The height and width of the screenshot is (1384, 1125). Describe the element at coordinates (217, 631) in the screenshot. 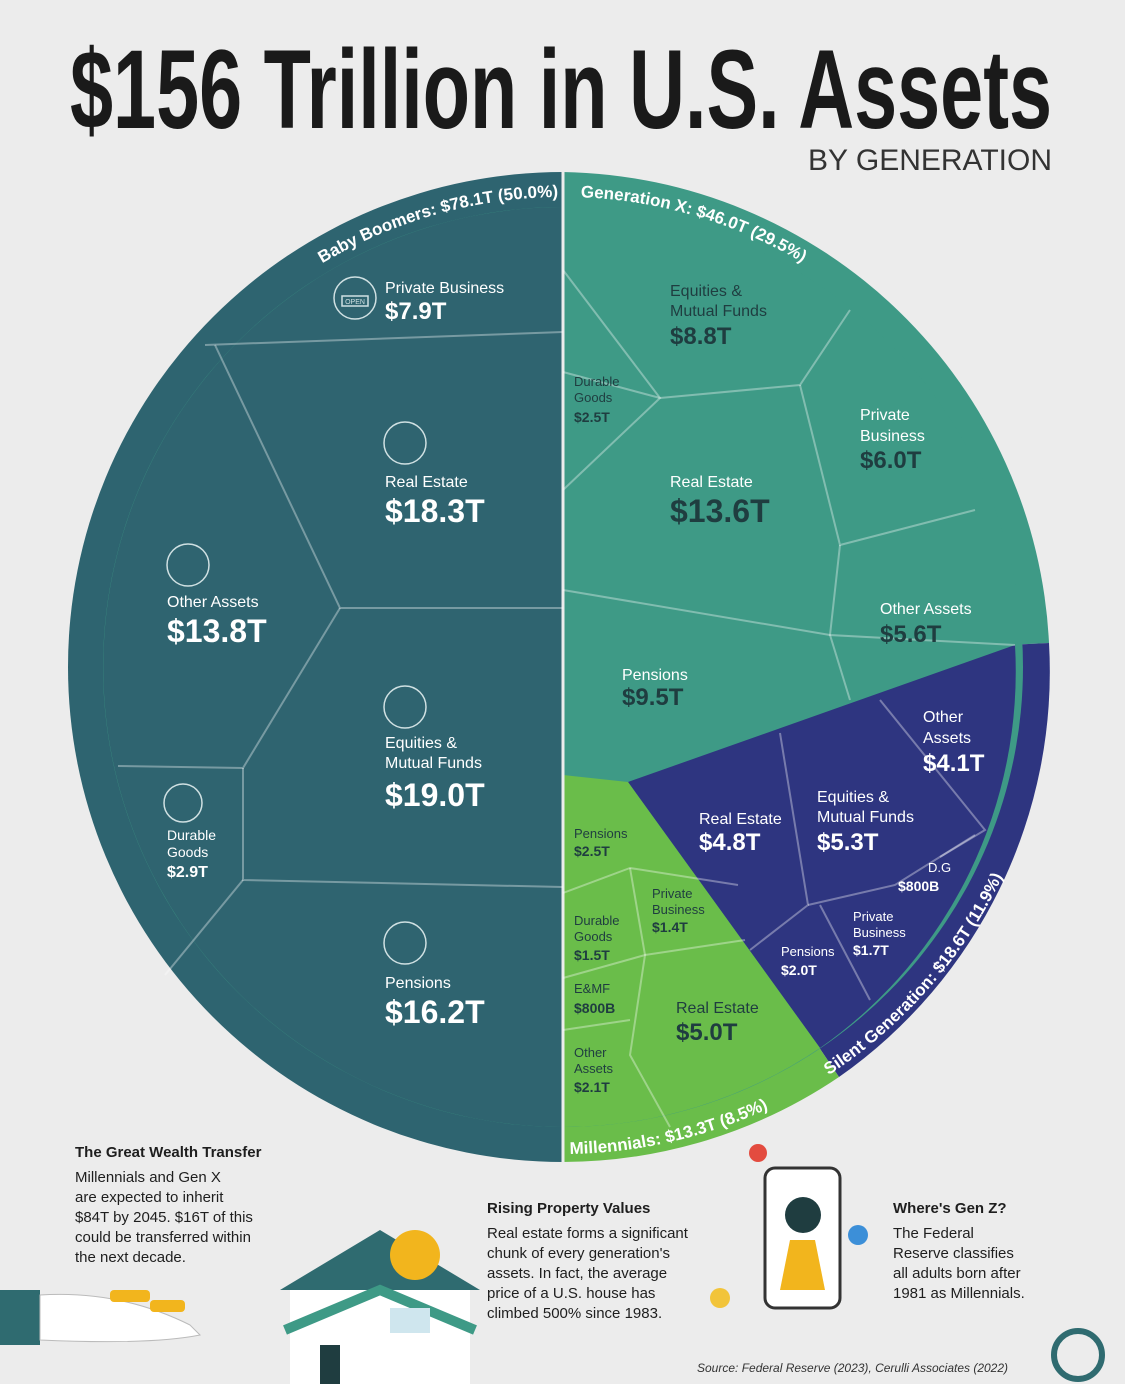

I see `cell-value: $13.8T` at that location.